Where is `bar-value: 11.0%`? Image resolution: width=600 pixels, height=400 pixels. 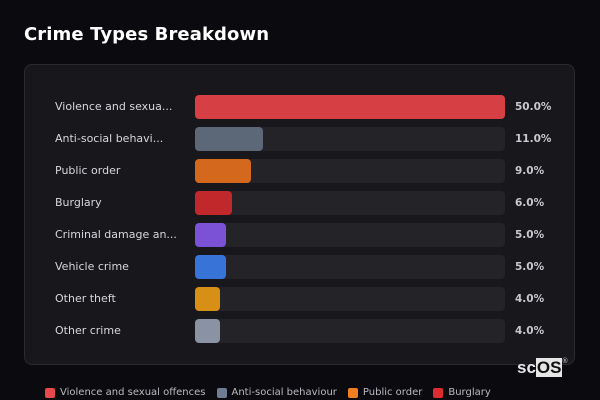 bar-value: 11.0% is located at coordinates (533, 139).